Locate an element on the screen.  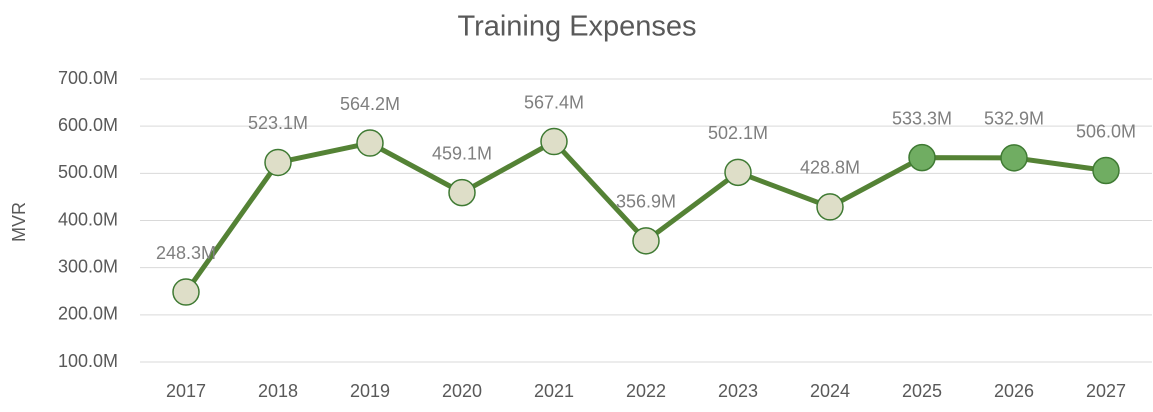
x-tick-label: 2021 is located at coordinates (554, 391).